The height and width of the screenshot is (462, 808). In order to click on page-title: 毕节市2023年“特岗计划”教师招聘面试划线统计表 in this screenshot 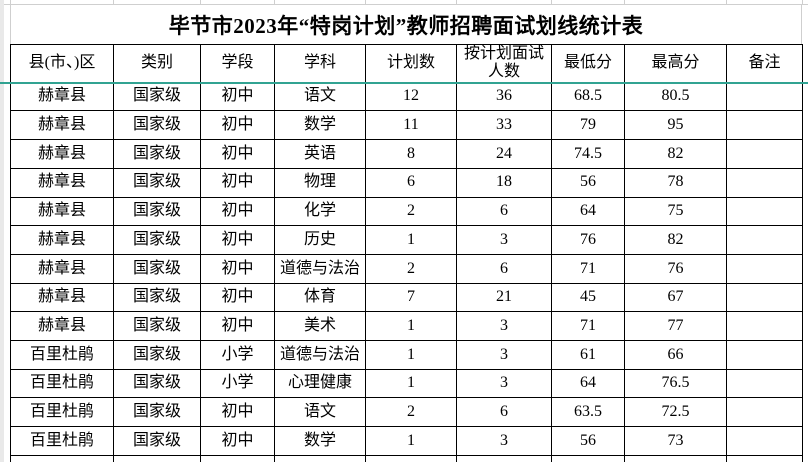, I will do `click(406, 24)`.